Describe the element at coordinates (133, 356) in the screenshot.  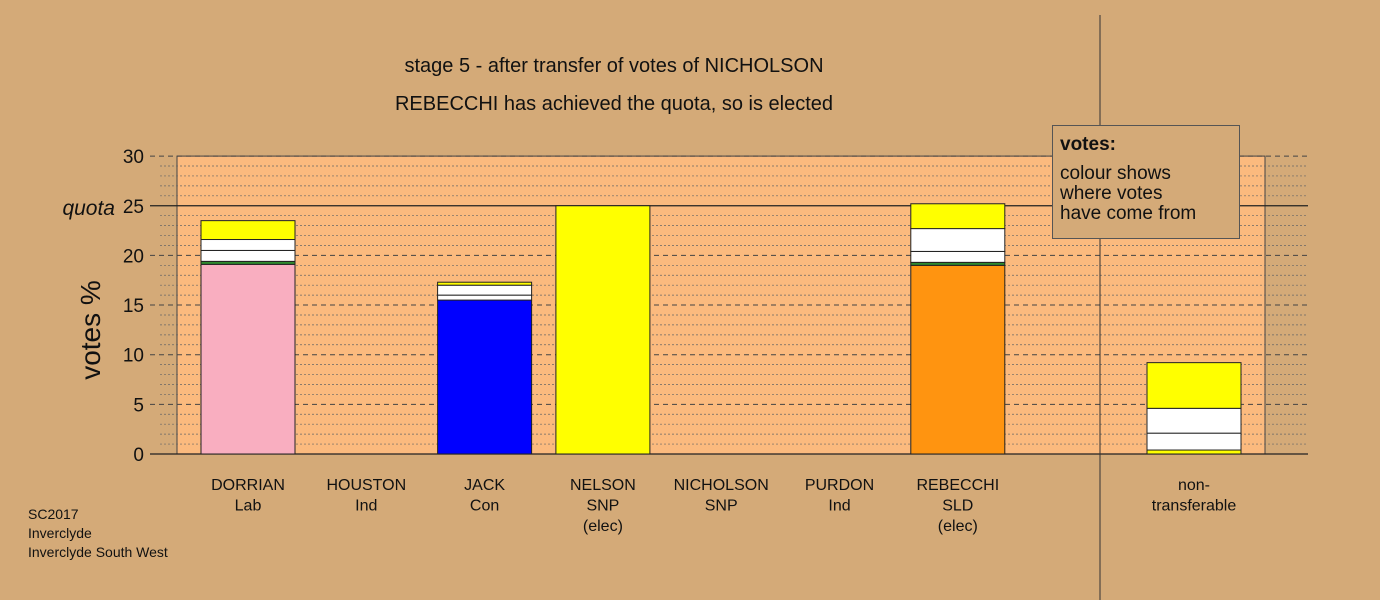
I see `y-tick-label: 10` at that location.